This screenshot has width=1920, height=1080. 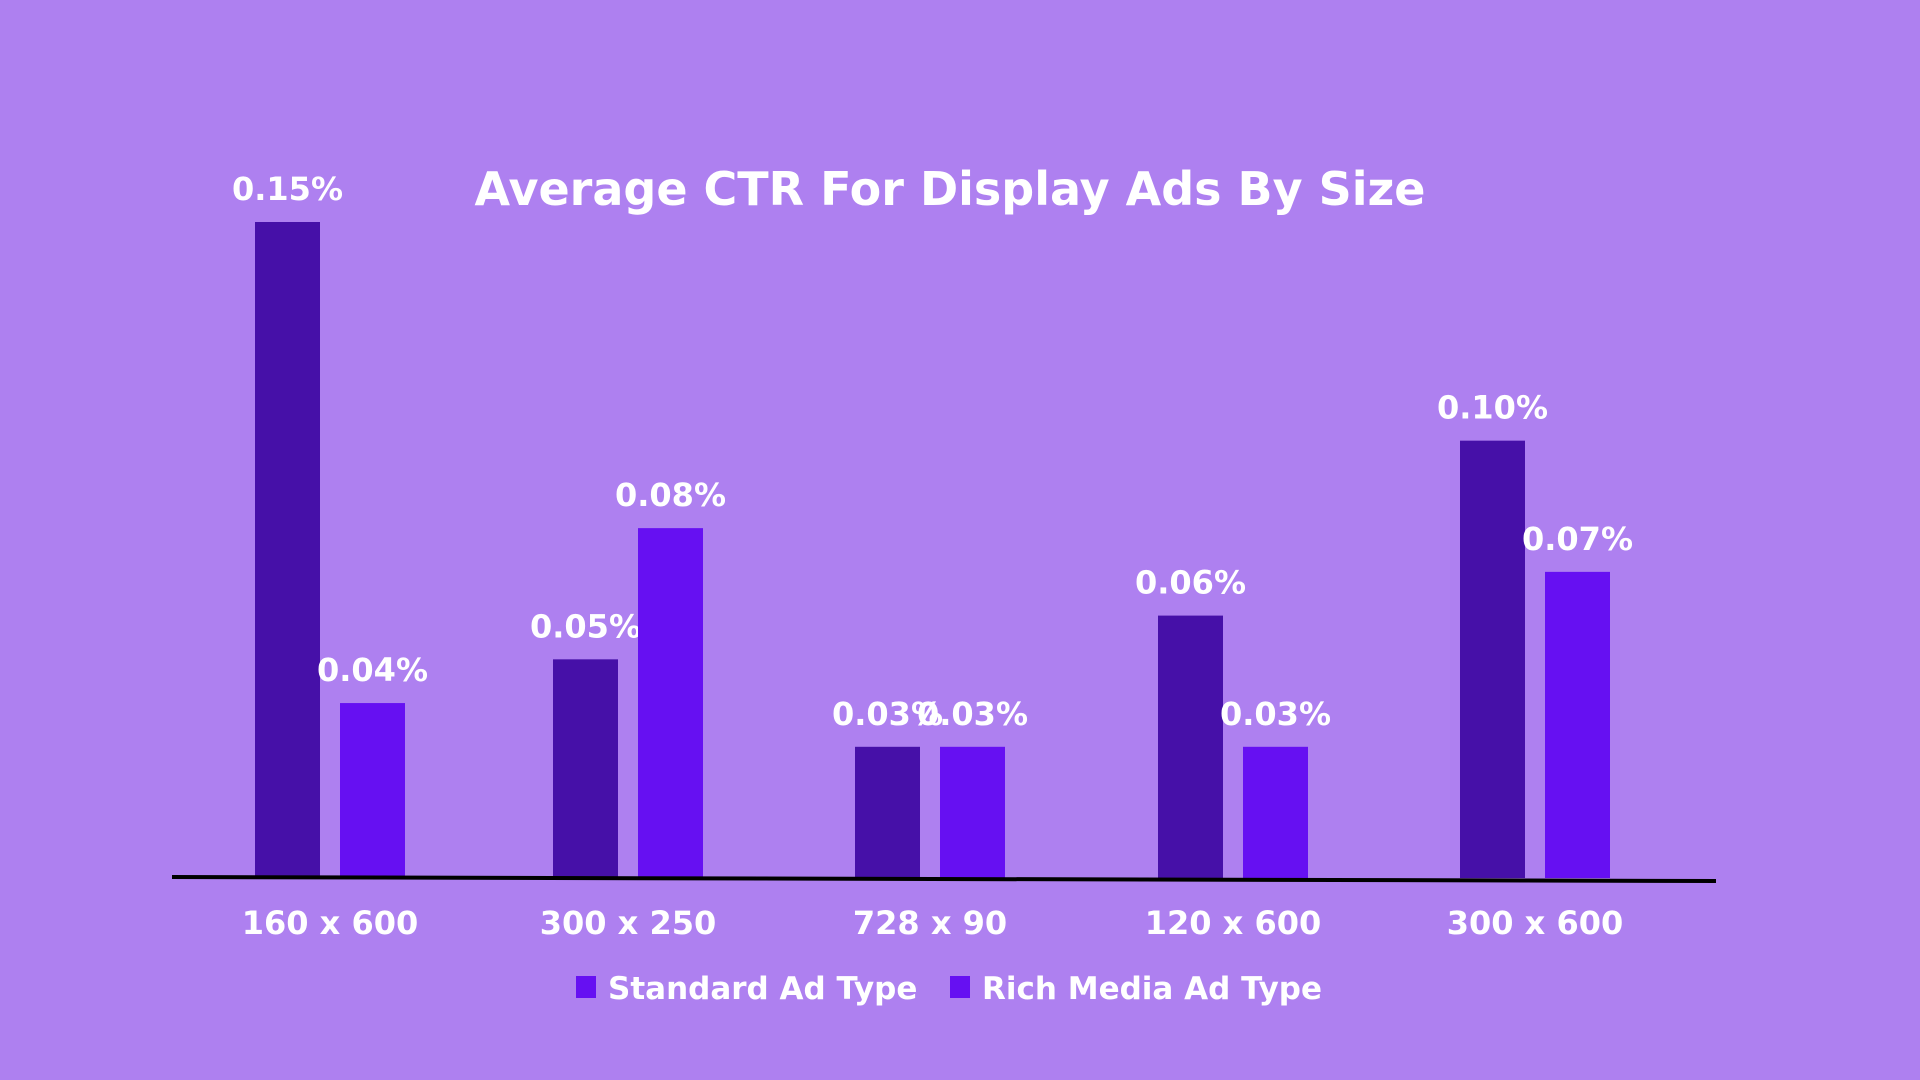 What do you see at coordinates (287, 189) in the screenshot?
I see `data-label: 0.15%` at bounding box center [287, 189].